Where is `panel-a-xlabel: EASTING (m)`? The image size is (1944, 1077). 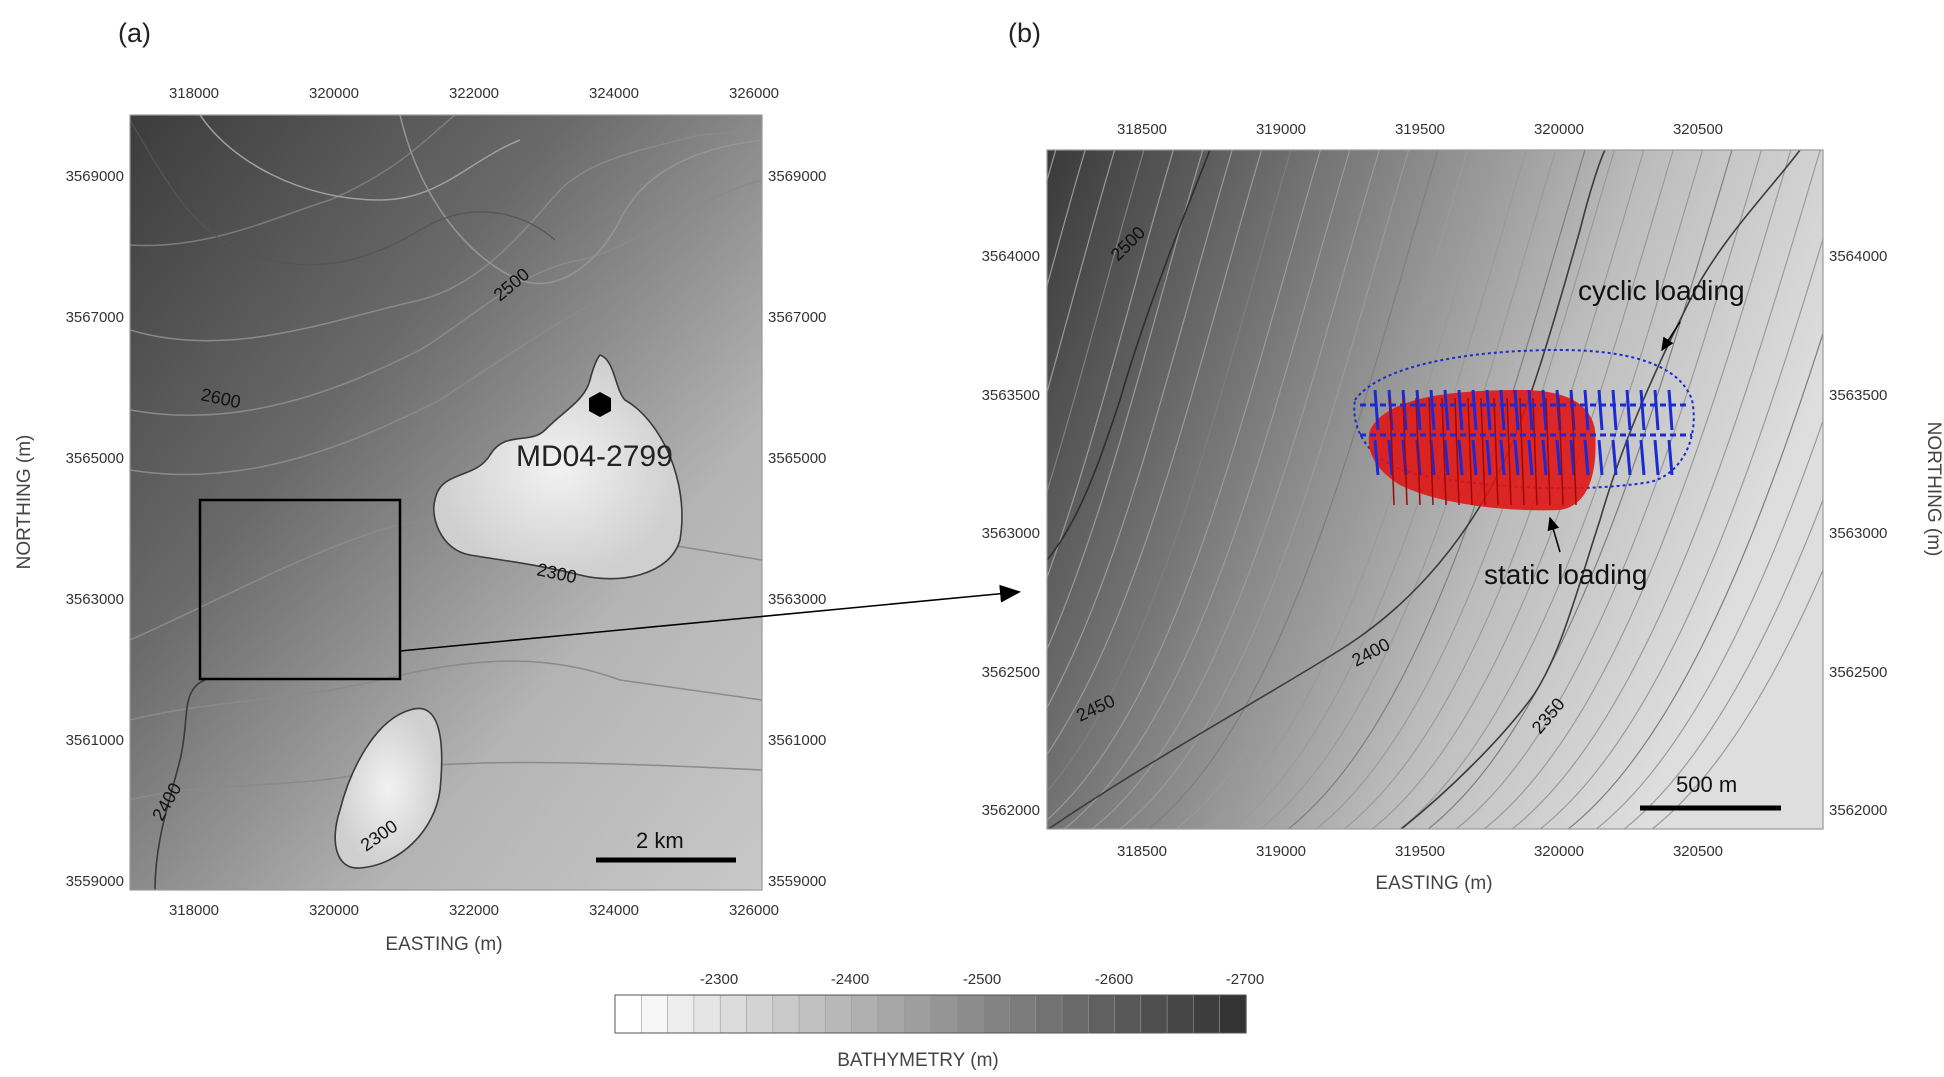 panel-a-xlabel: EASTING (m) is located at coordinates (443, 944).